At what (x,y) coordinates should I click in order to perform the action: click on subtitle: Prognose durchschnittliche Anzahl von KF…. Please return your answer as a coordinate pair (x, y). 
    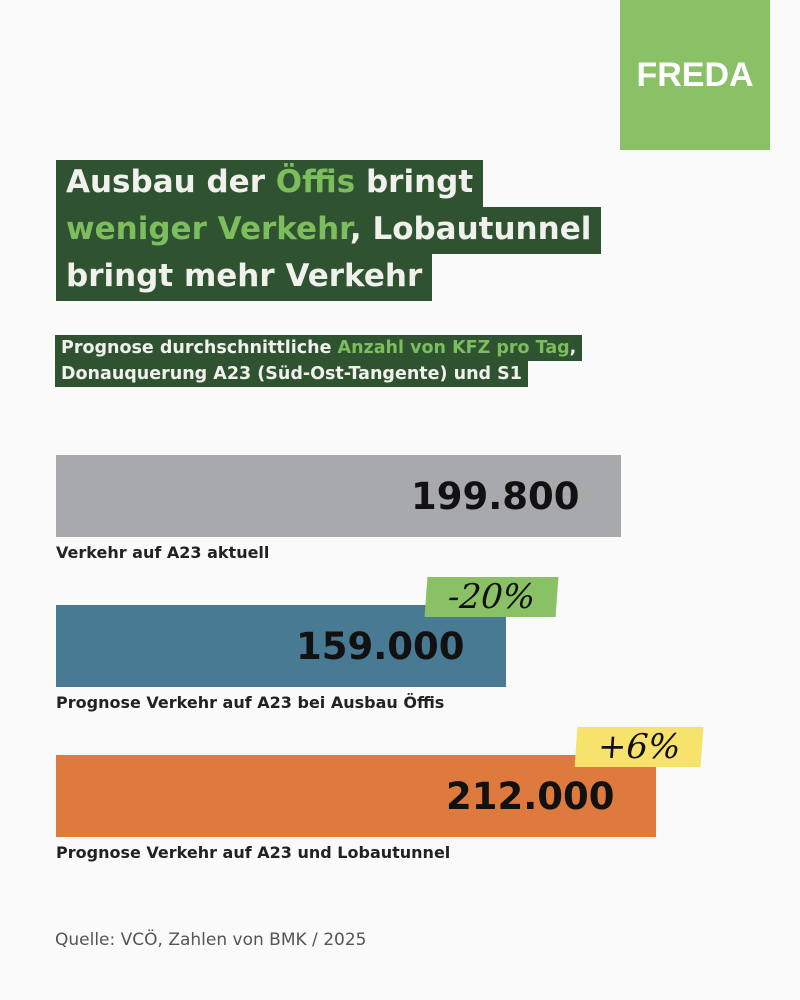
    Looking at the image, I should click on (319, 361).